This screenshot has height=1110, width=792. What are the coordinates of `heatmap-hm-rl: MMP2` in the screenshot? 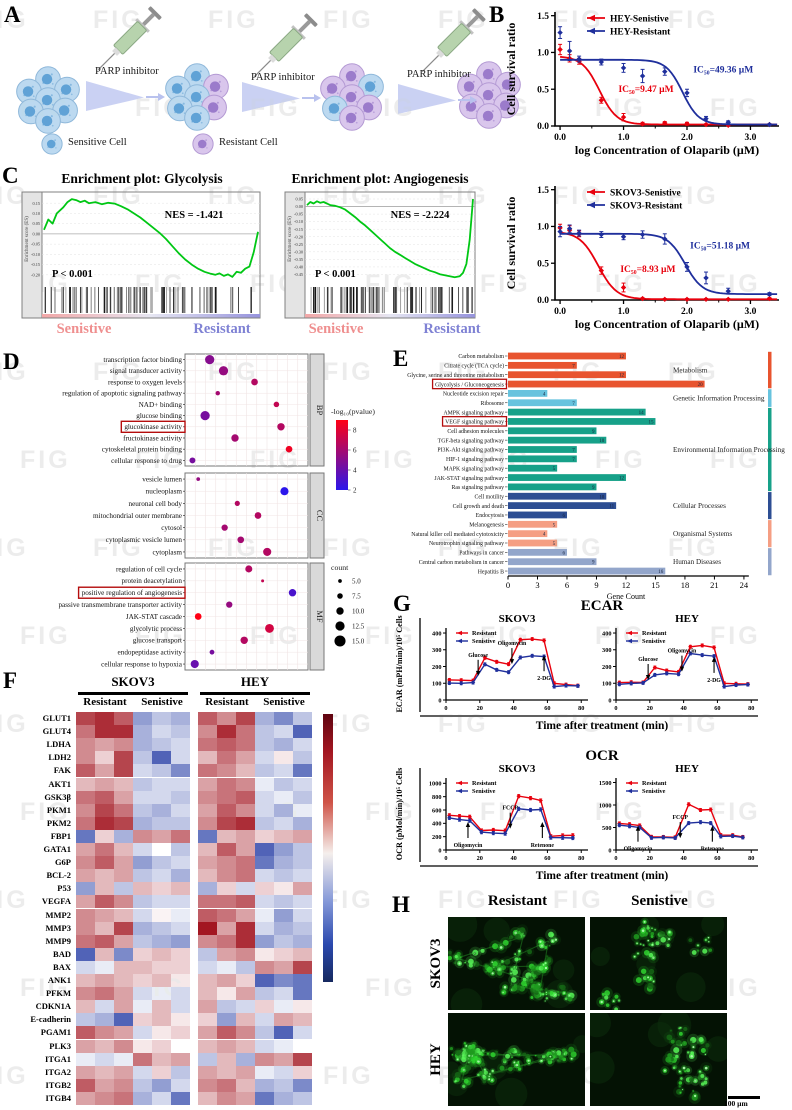 It's located at (58, 914).